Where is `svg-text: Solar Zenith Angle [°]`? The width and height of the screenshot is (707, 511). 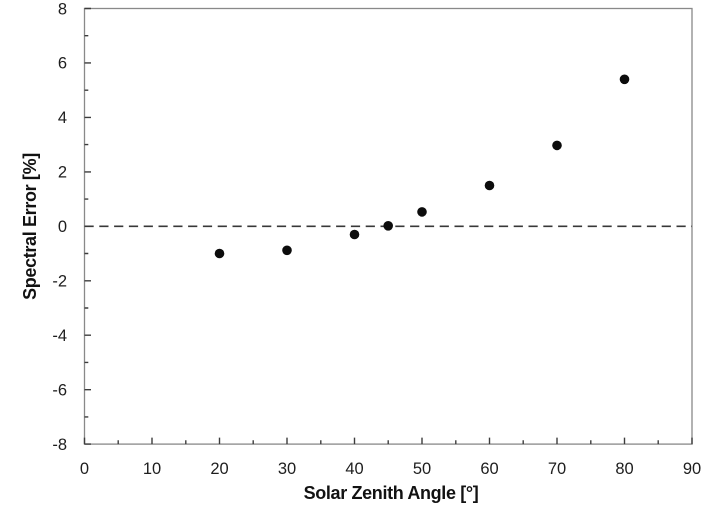 svg-text: Solar Zenith Angle [°] is located at coordinates (391, 493).